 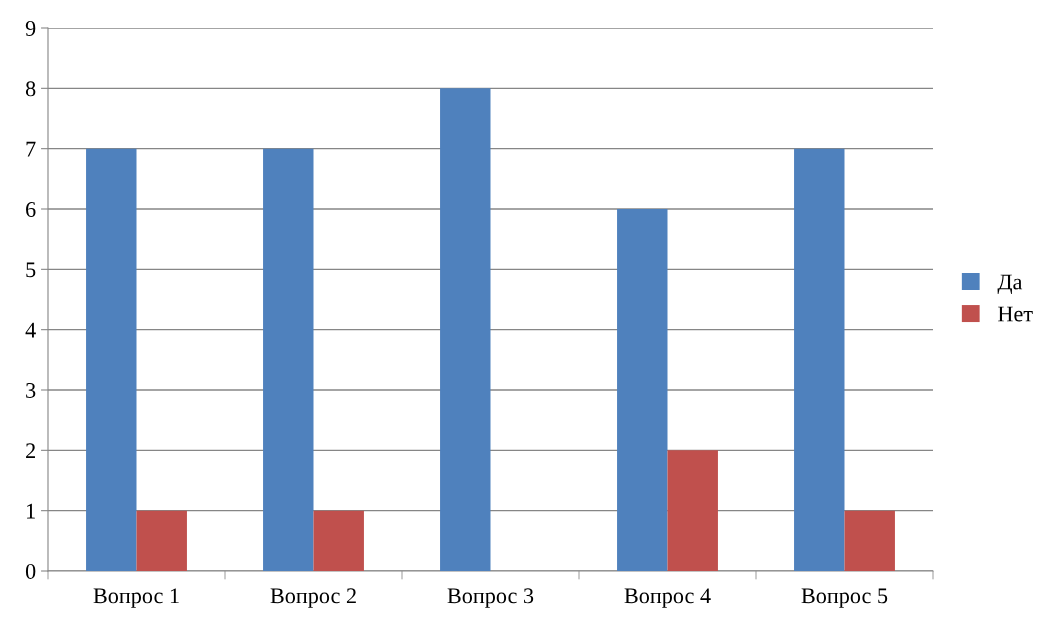 I want to click on y-tick-label: 0, so click(x=30, y=571).